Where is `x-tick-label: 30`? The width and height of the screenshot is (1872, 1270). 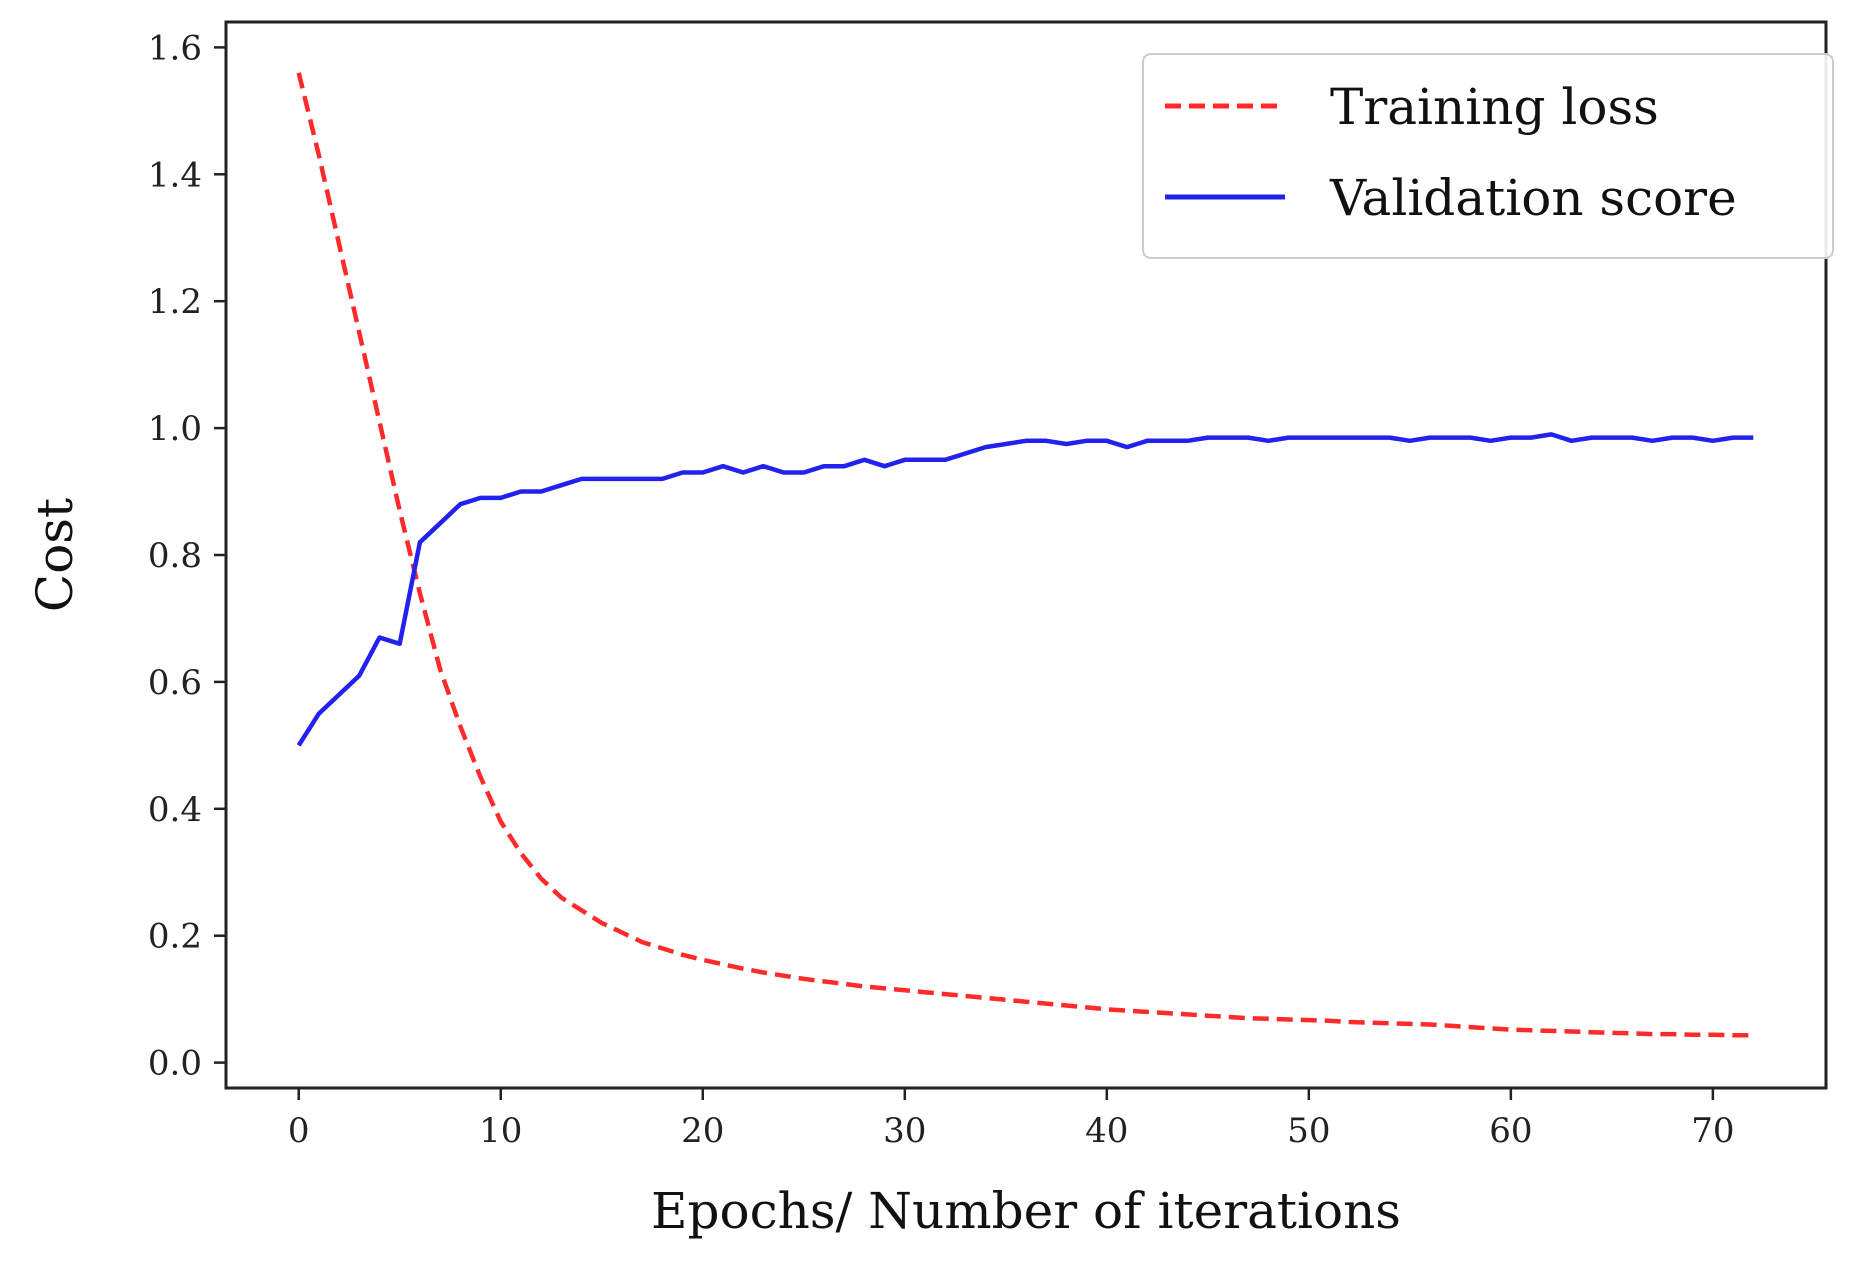
x-tick-label: 30 is located at coordinates (904, 1131).